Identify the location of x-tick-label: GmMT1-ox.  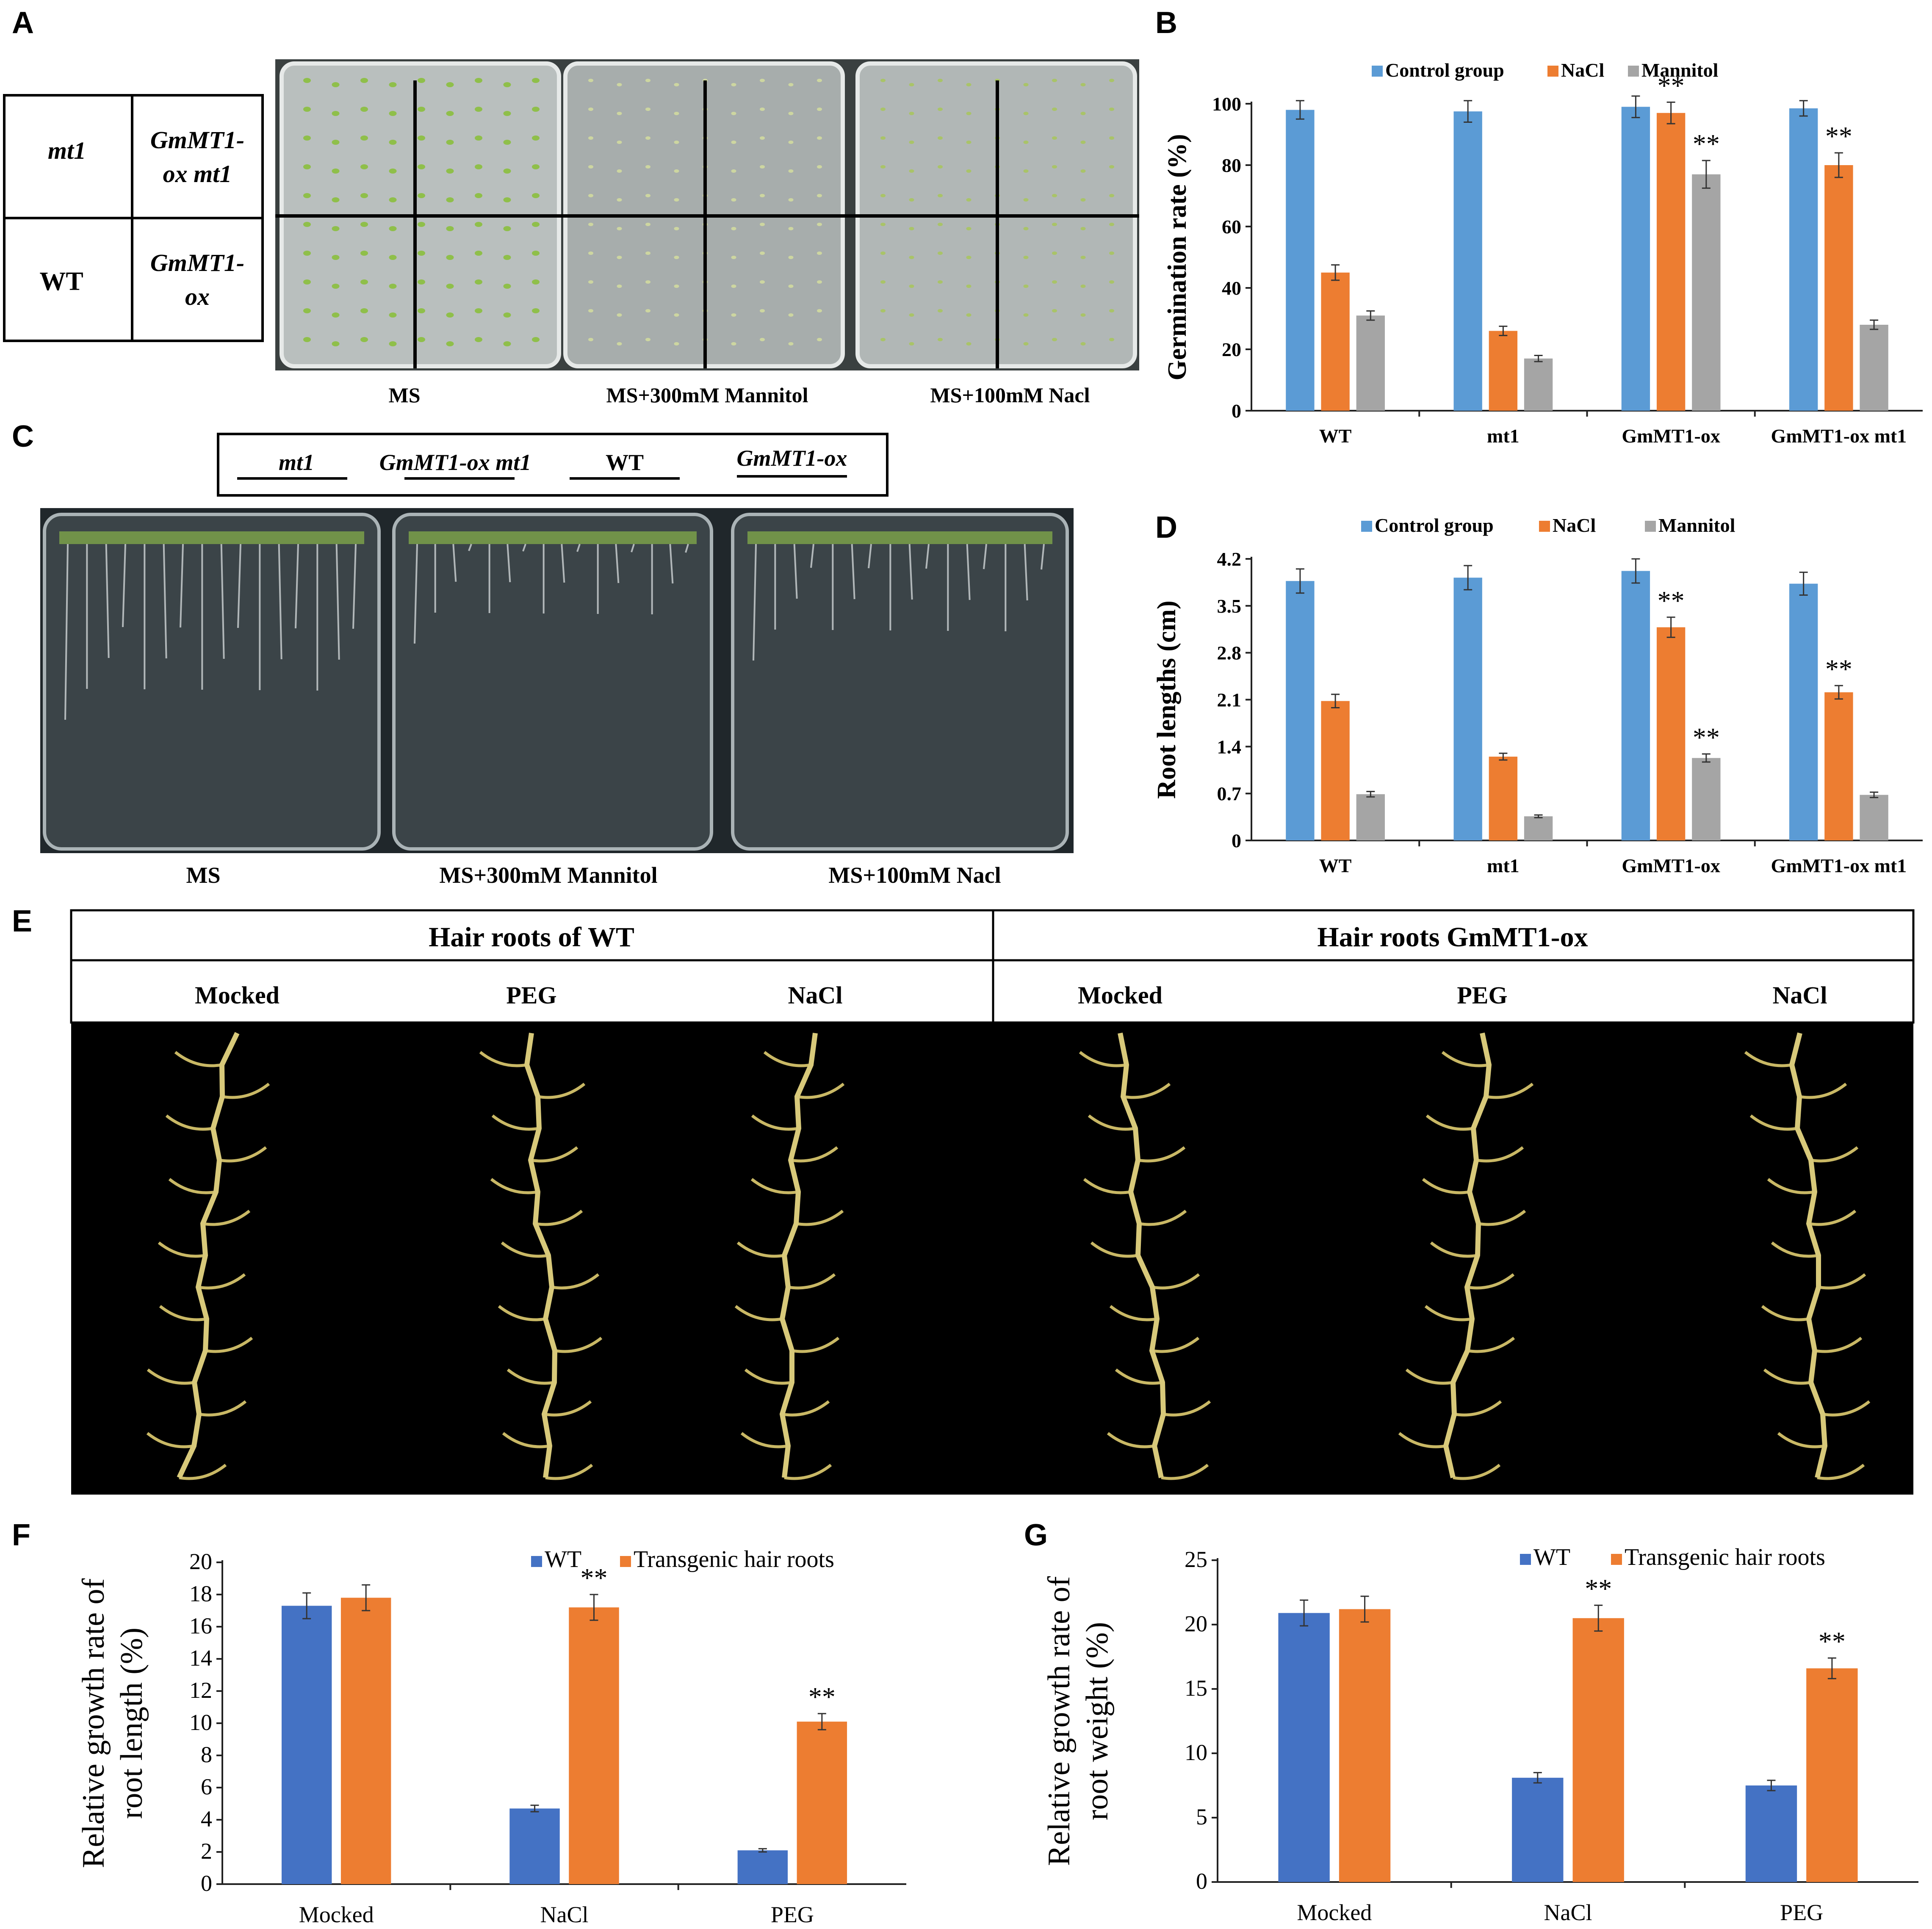
(1671, 865).